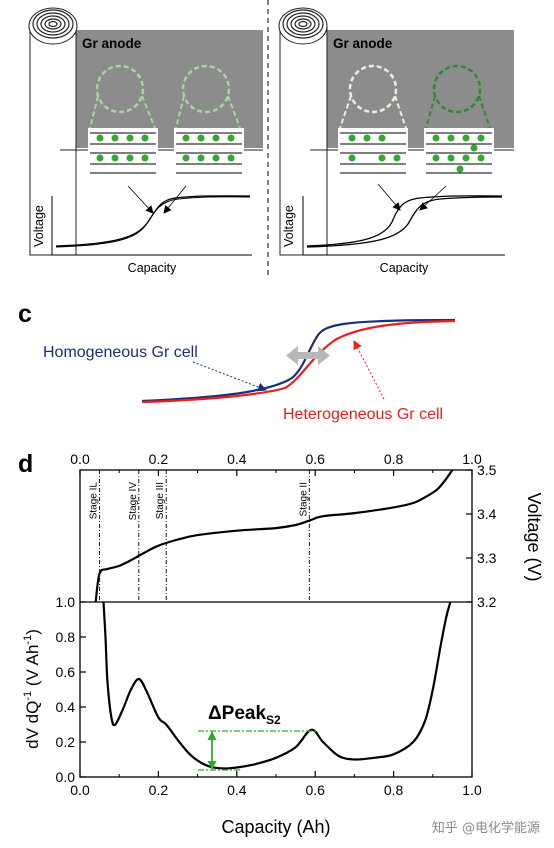 This screenshot has height=848, width=554. Describe the element at coordinates (66, 777) in the screenshot. I see `left-tick-label: 0.0` at that location.